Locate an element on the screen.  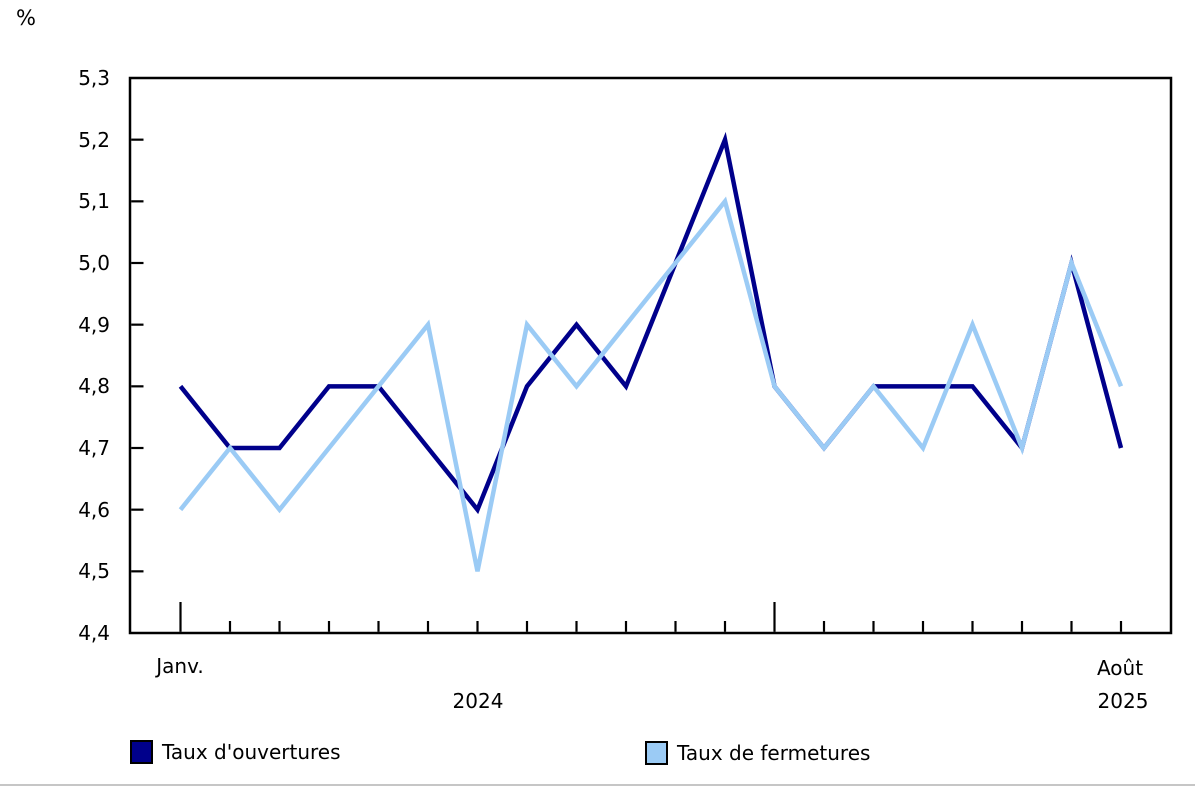
legend-item-fermetures: Taux de fermetures is located at coordinates (757, 753).